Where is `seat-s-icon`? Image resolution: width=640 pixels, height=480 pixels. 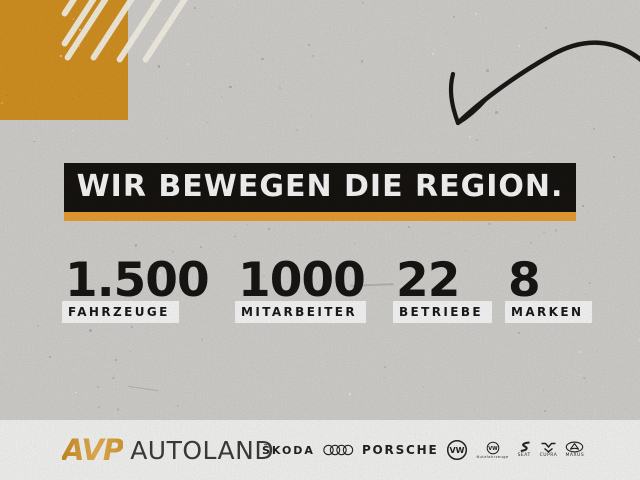
seat-s-icon is located at coordinates (525, 447).